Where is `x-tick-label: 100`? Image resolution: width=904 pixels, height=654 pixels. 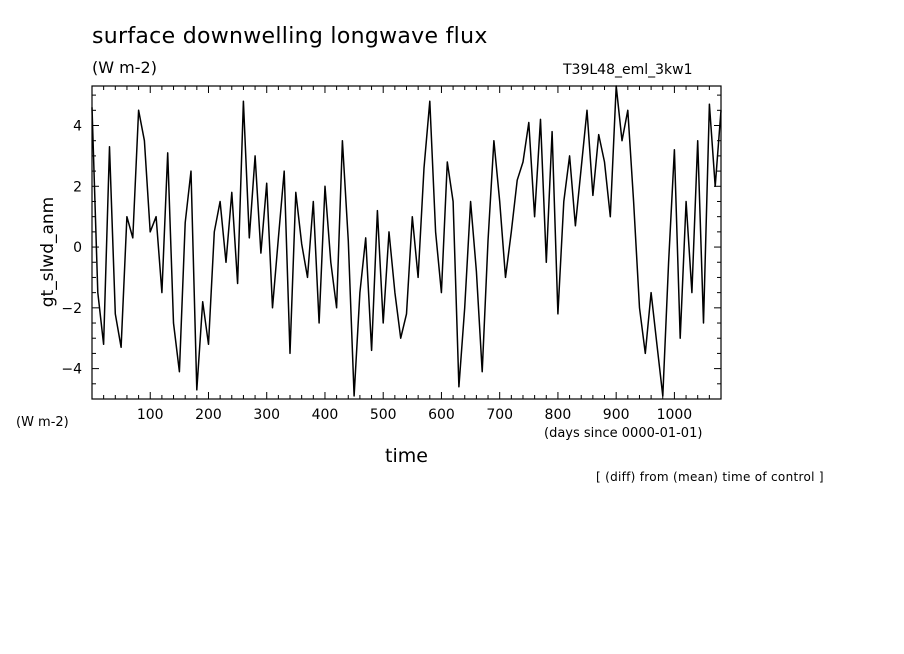 x-tick-label: 100 is located at coordinates (150, 415).